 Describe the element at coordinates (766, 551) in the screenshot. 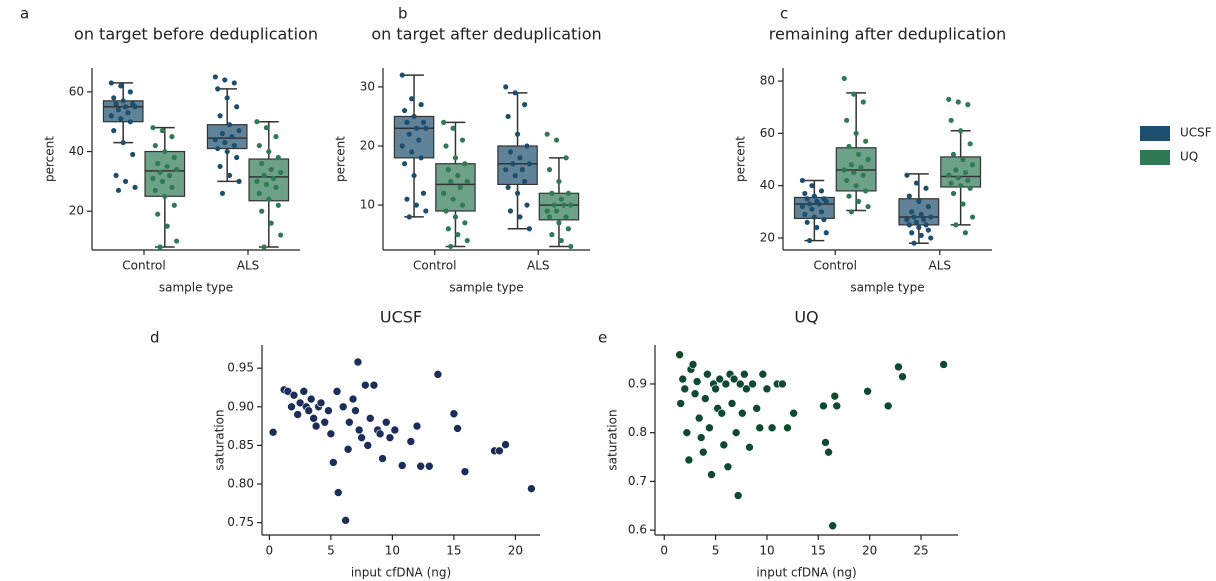

I see `x-tick-label: 10` at that location.